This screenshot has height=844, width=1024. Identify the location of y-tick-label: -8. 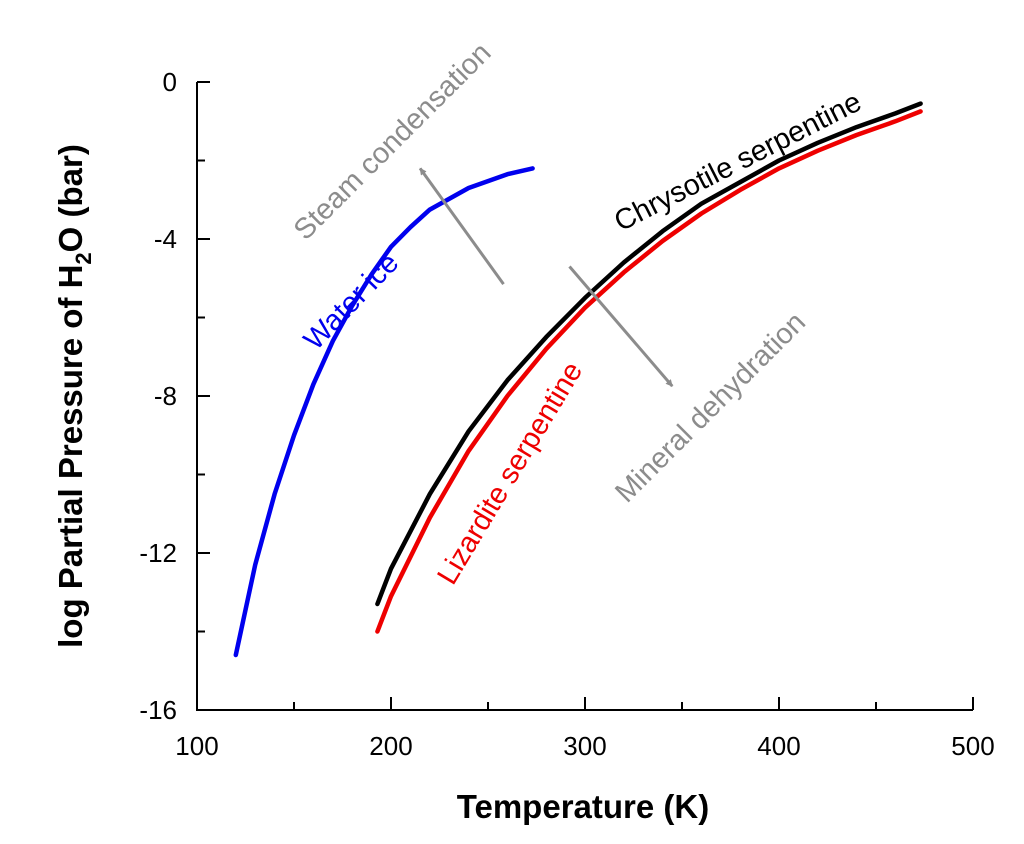
(165, 396).